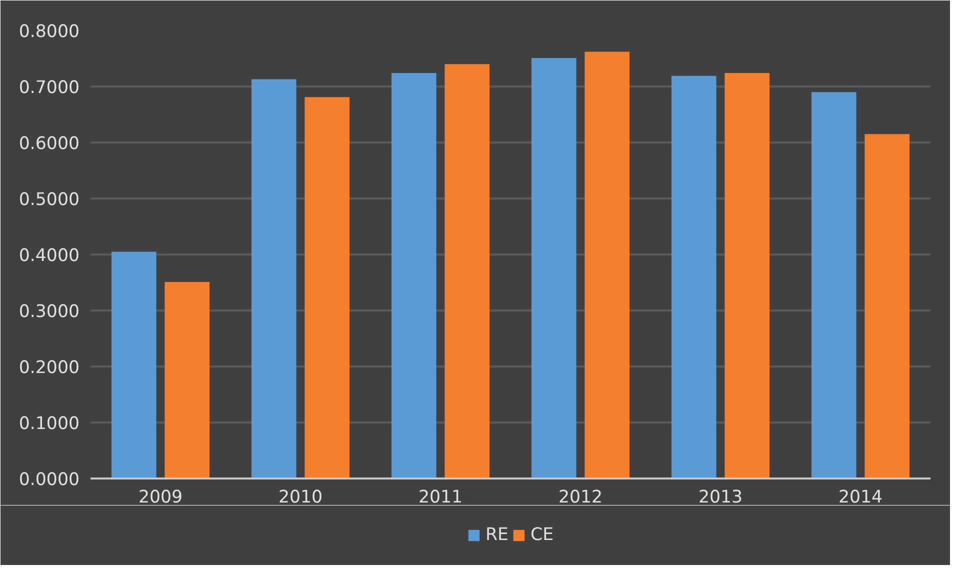 The width and height of the screenshot is (958, 581). What do you see at coordinates (720, 498) in the screenshot?
I see `x-tick-label: 2013` at bounding box center [720, 498].